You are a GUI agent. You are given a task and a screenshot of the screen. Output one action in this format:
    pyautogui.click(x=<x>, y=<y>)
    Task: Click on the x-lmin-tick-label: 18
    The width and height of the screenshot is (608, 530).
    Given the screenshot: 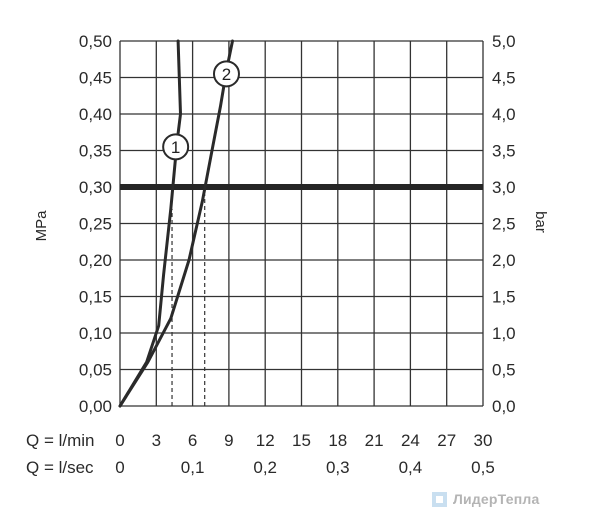 What is the action you would take?
    pyautogui.click(x=337, y=440)
    